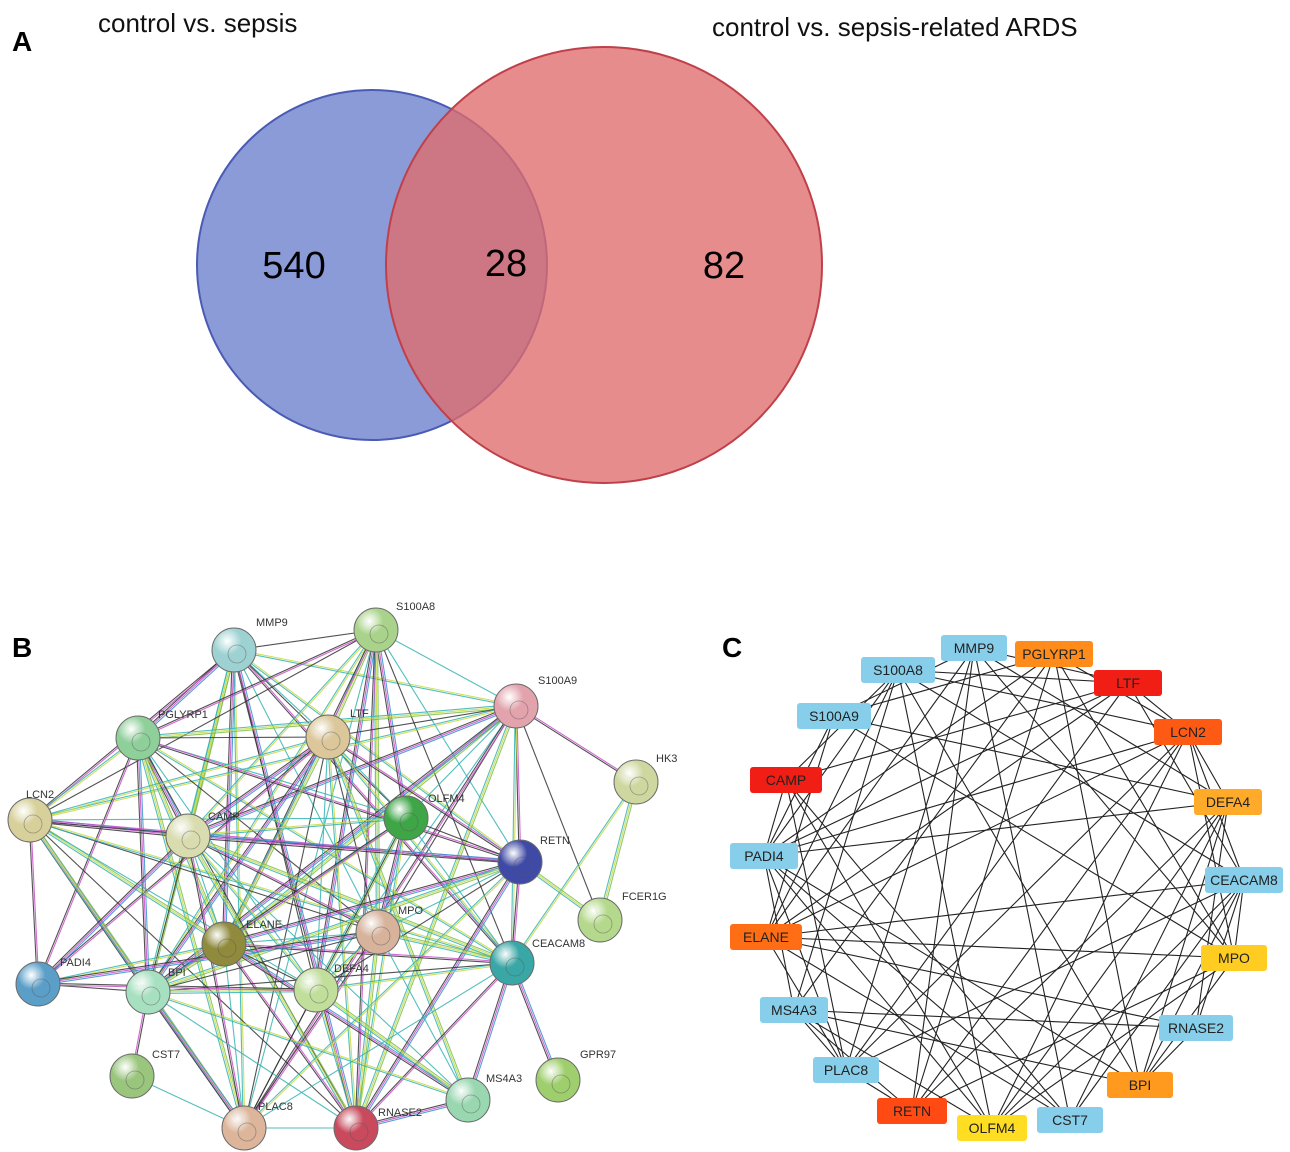 Image resolution: width=1290 pixels, height=1152 pixels. I want to click on cy-node-label: LTF, so click(1128, 683).